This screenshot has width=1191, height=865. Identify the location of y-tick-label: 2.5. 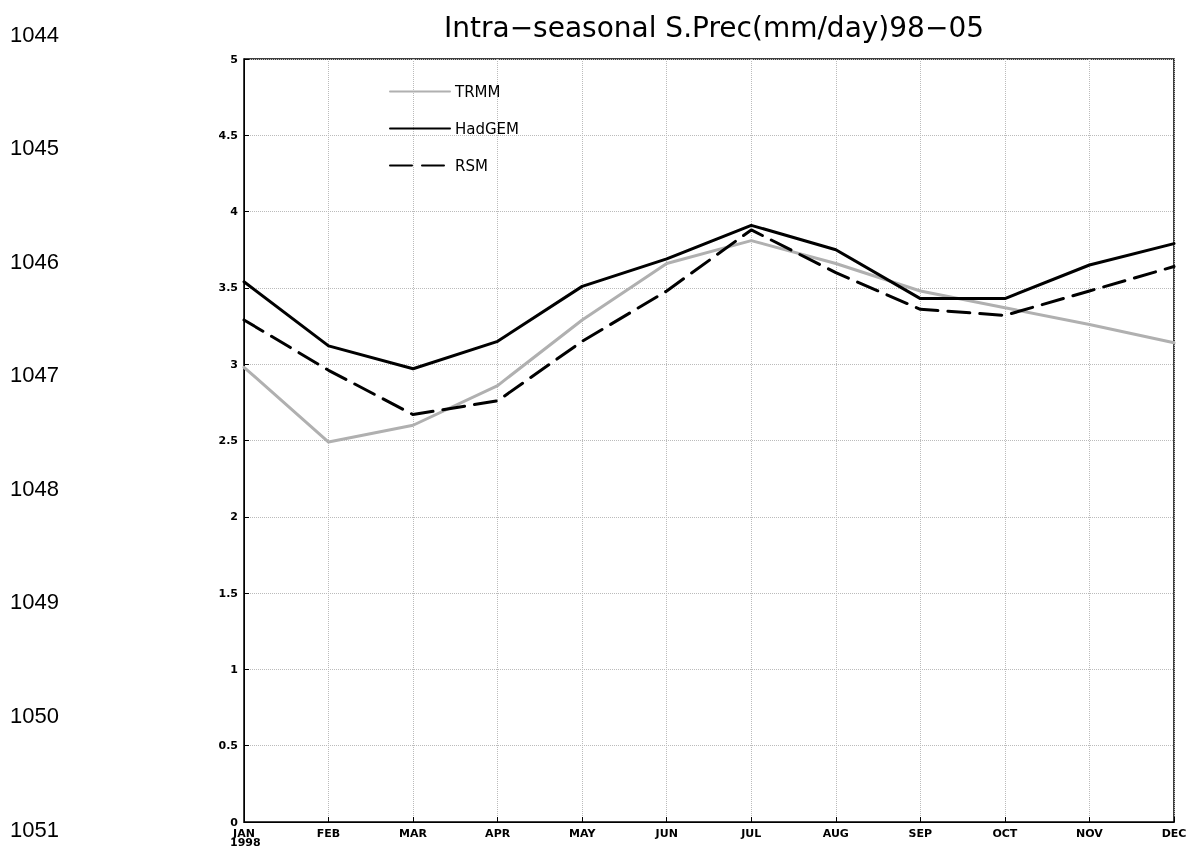
(228, 440).